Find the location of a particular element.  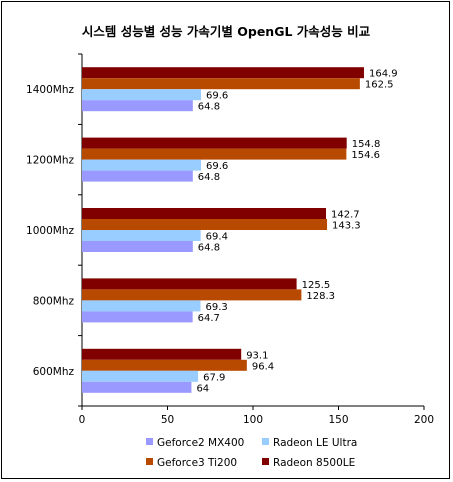

data-label: 154.8 is located at coordinates (366, 144).